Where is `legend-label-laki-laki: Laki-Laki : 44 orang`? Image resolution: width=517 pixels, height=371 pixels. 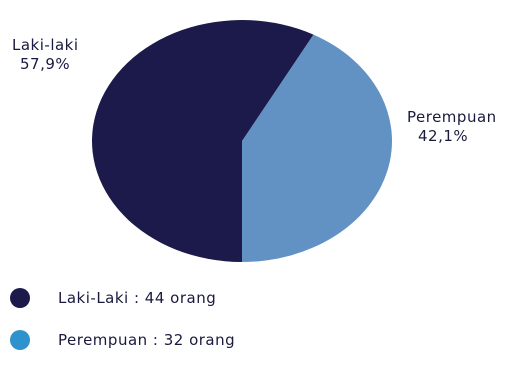
legend-label-laki-laki: Laki-Laki : 44 orang is located at coordinates (137, 298).